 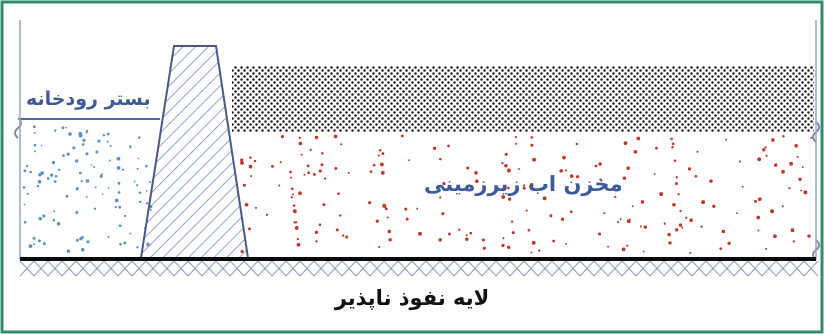 I want to click on impermeable-layer-label: لایه نفوذ ناپذیر, so click(x=412, y=298).